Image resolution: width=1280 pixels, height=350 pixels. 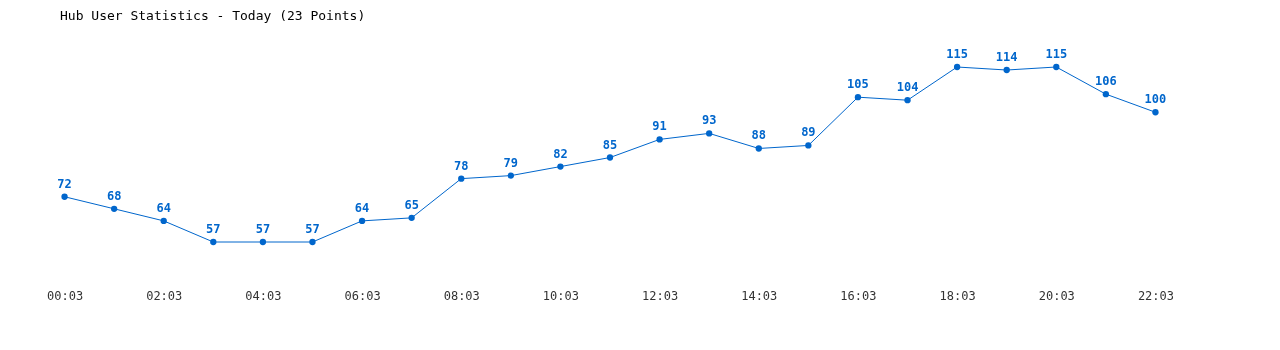 What do you see at coordinates (1156, 295) in the screenshot?
I see `x-tick-label: 22:03` at bounding box center [1156, 295].